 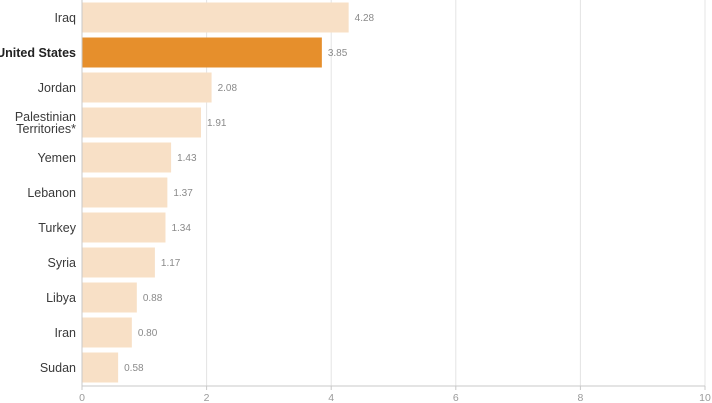 What do you see at coordinates (207, 397) in the screenshot?
I see `x-tick-label: 2` at bounding box center [207, 397].